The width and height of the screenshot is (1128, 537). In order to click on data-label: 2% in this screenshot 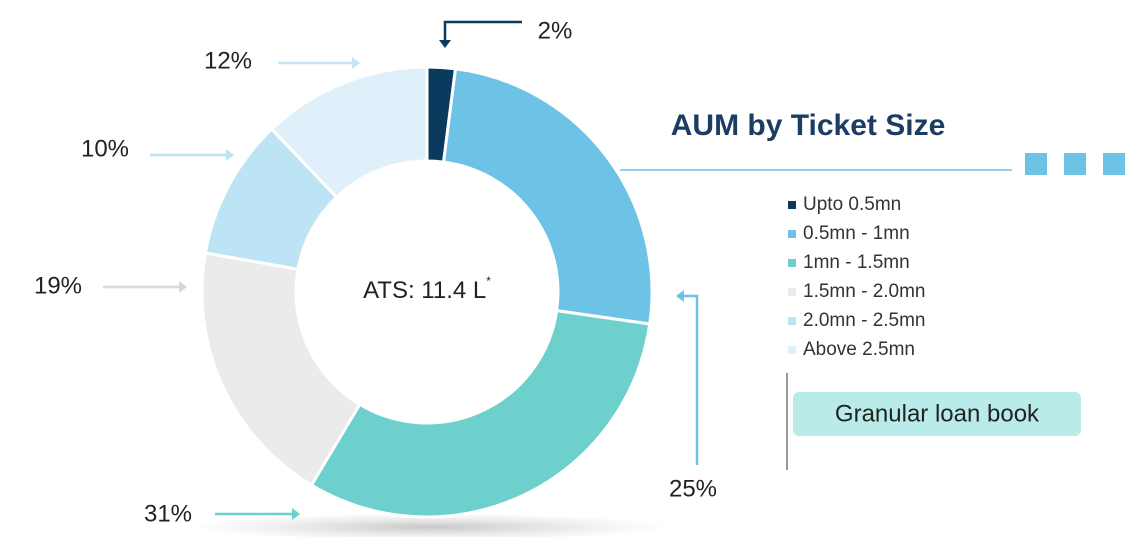, I will do `click(555, 30)`.